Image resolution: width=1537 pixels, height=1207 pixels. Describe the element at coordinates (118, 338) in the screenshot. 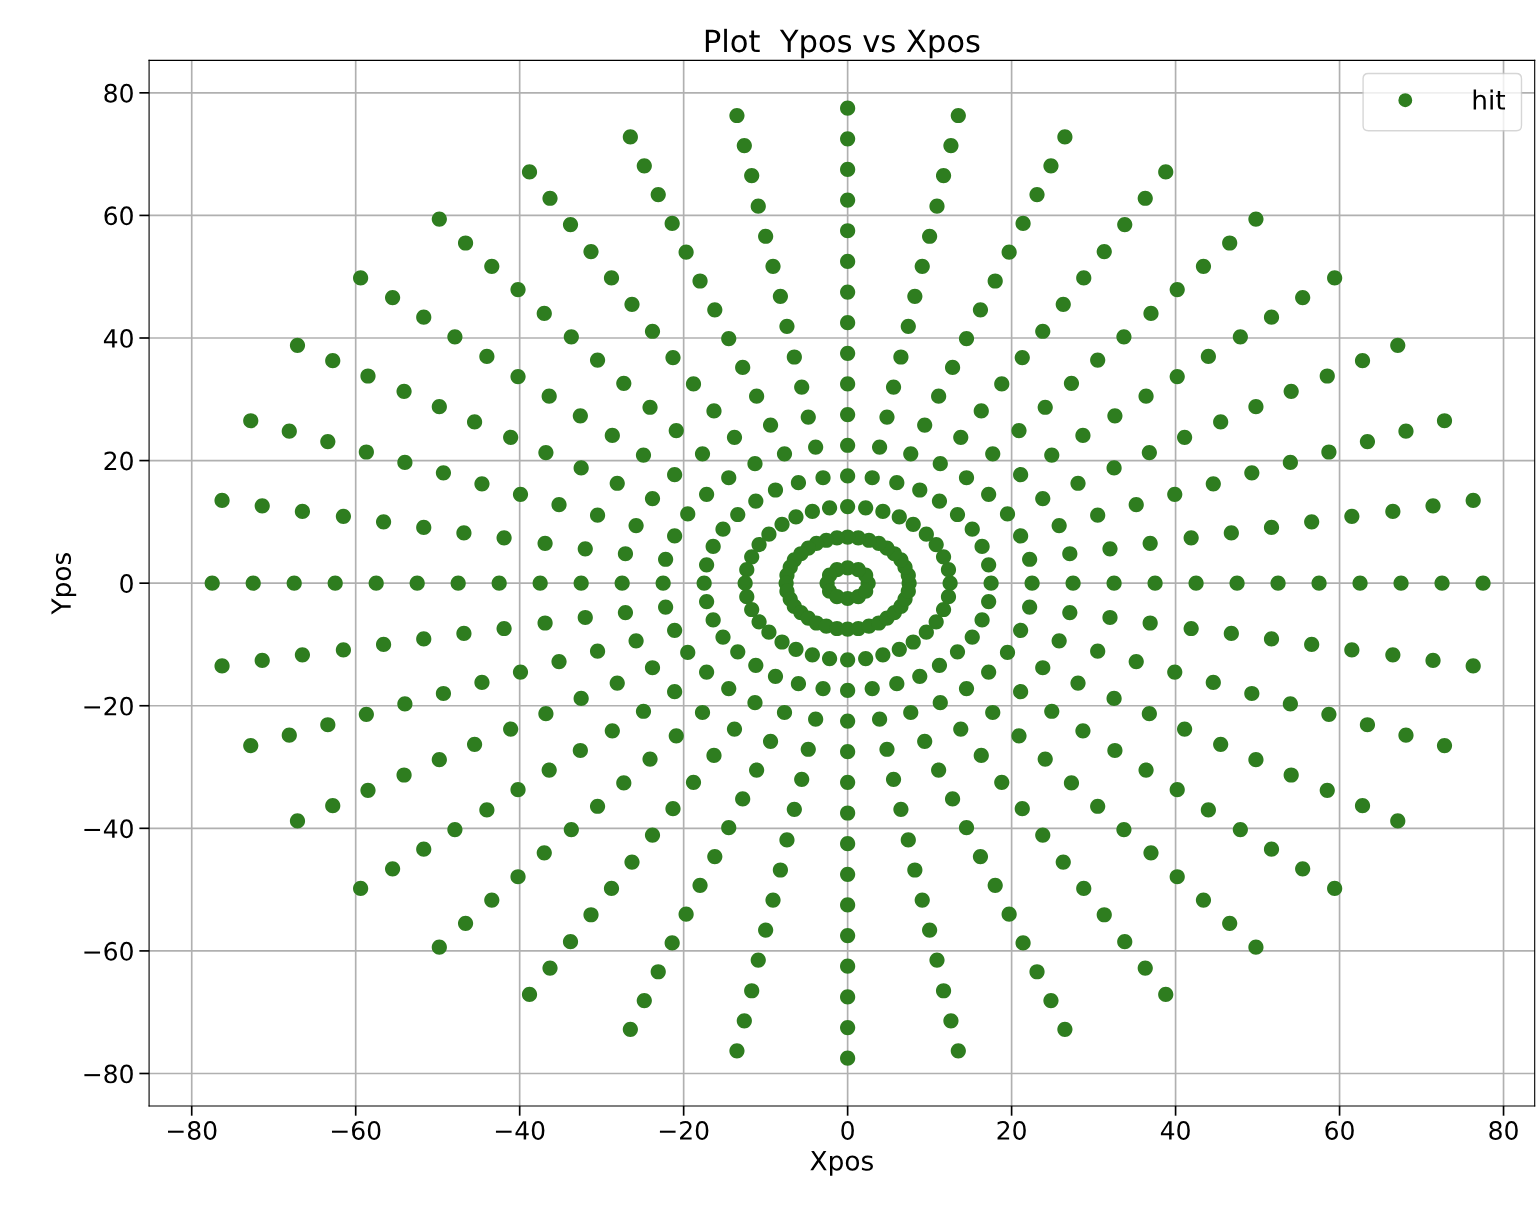

I see `y-tick-label: 40` at that location.